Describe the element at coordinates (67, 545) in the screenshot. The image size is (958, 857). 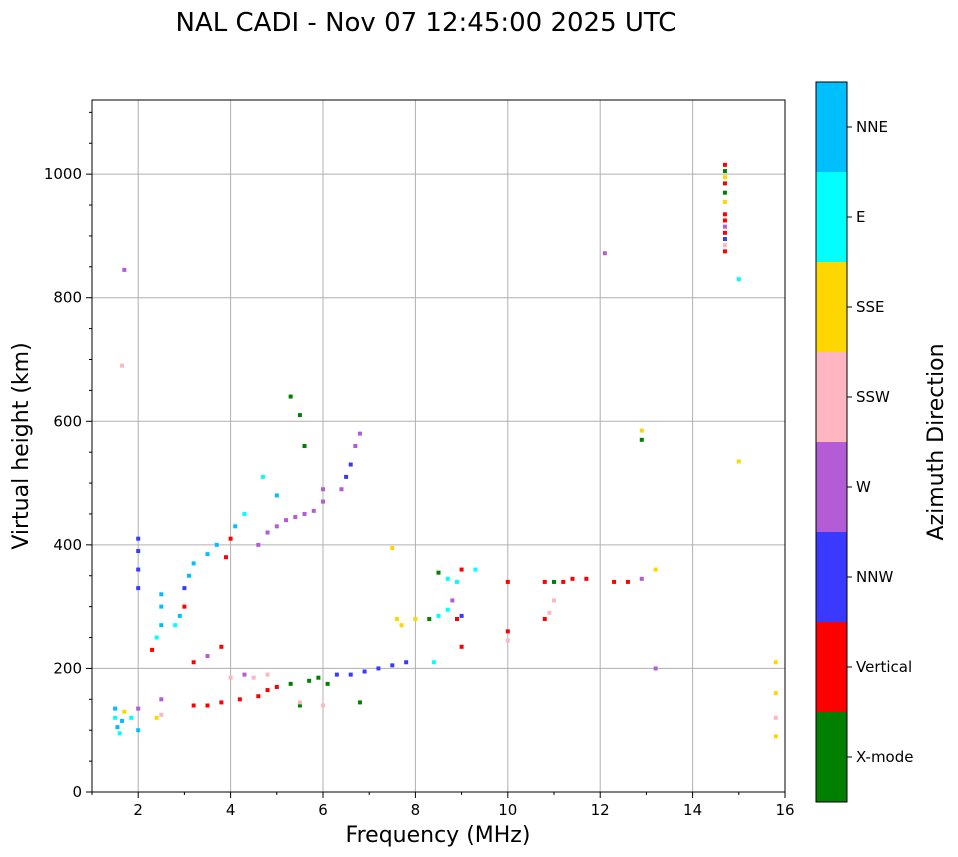
I see `y-tick-label: 400` at that location.